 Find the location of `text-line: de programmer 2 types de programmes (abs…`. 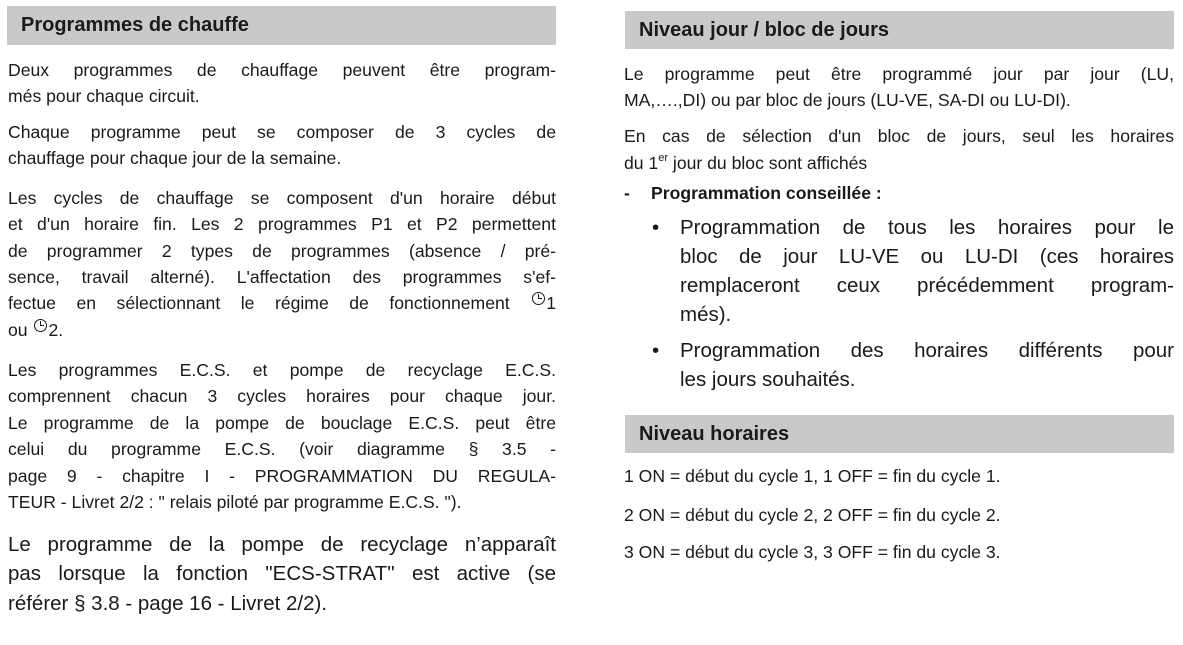

text-line: de programmer 2 types de programmes (abs… is located at coordinates (282, 251).